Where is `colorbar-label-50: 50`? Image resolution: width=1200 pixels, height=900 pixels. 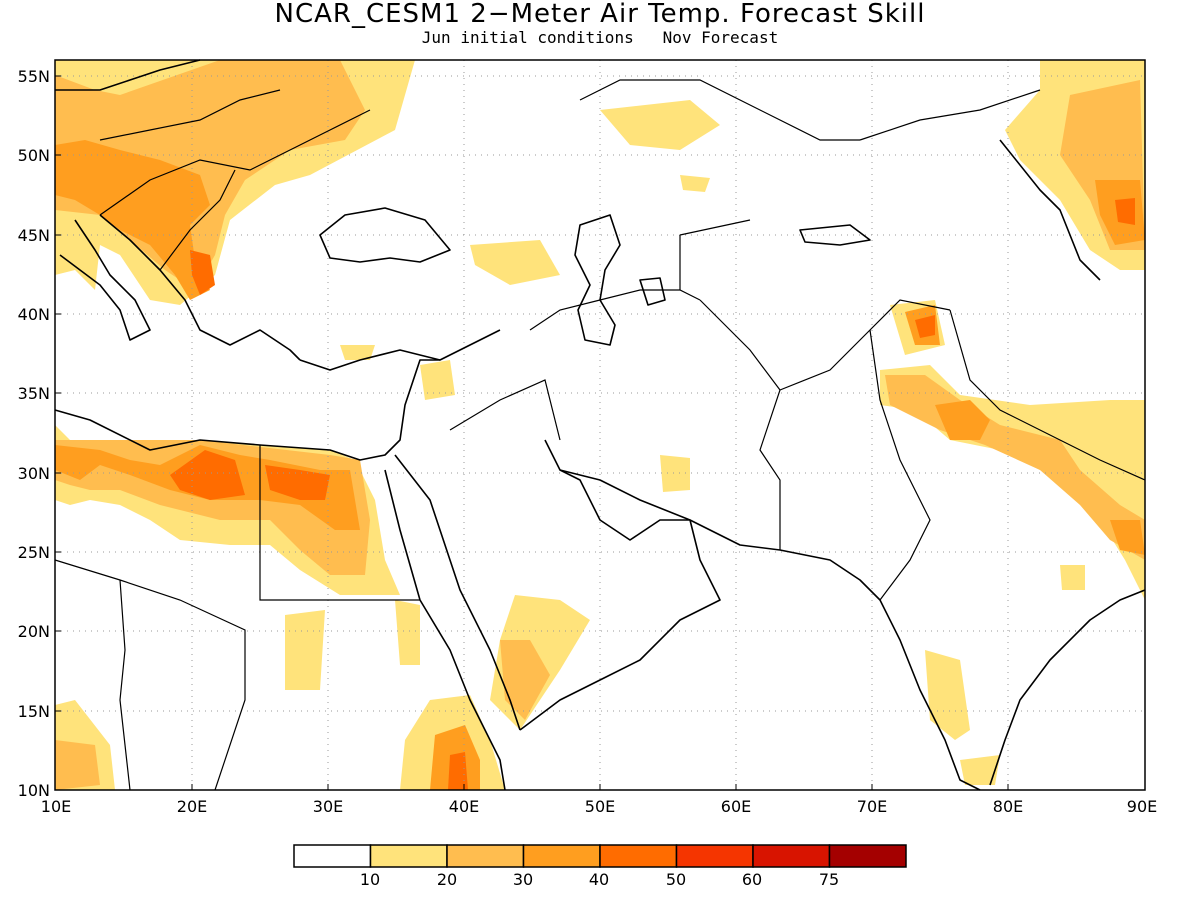 colorbar-label-50: 50 is located at coordinates (676, 879).